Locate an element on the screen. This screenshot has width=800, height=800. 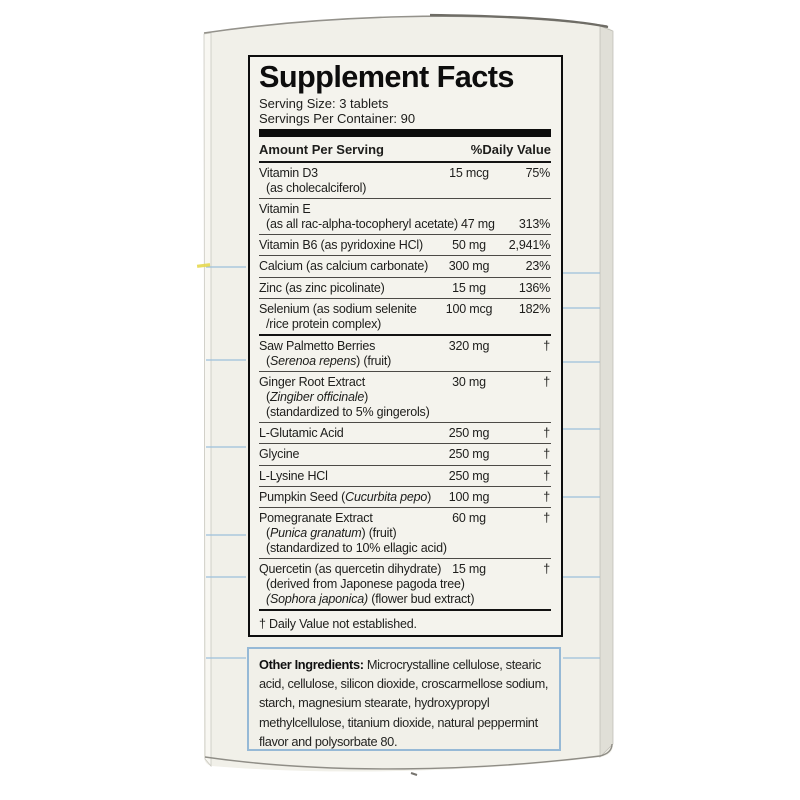
box-right-side is located at coordinates (606, 391).